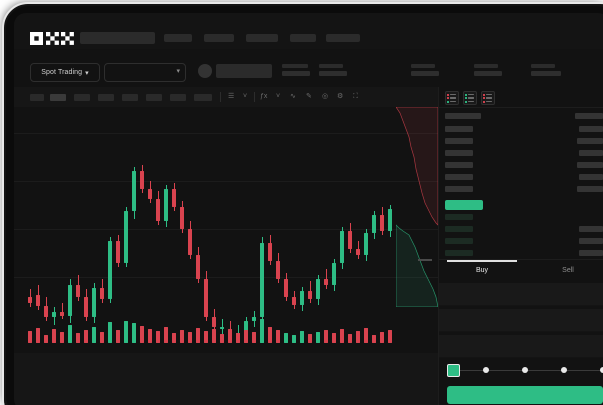 The image size is (603, 405). I want to click on percent-slider-handle, so click(453, 370).